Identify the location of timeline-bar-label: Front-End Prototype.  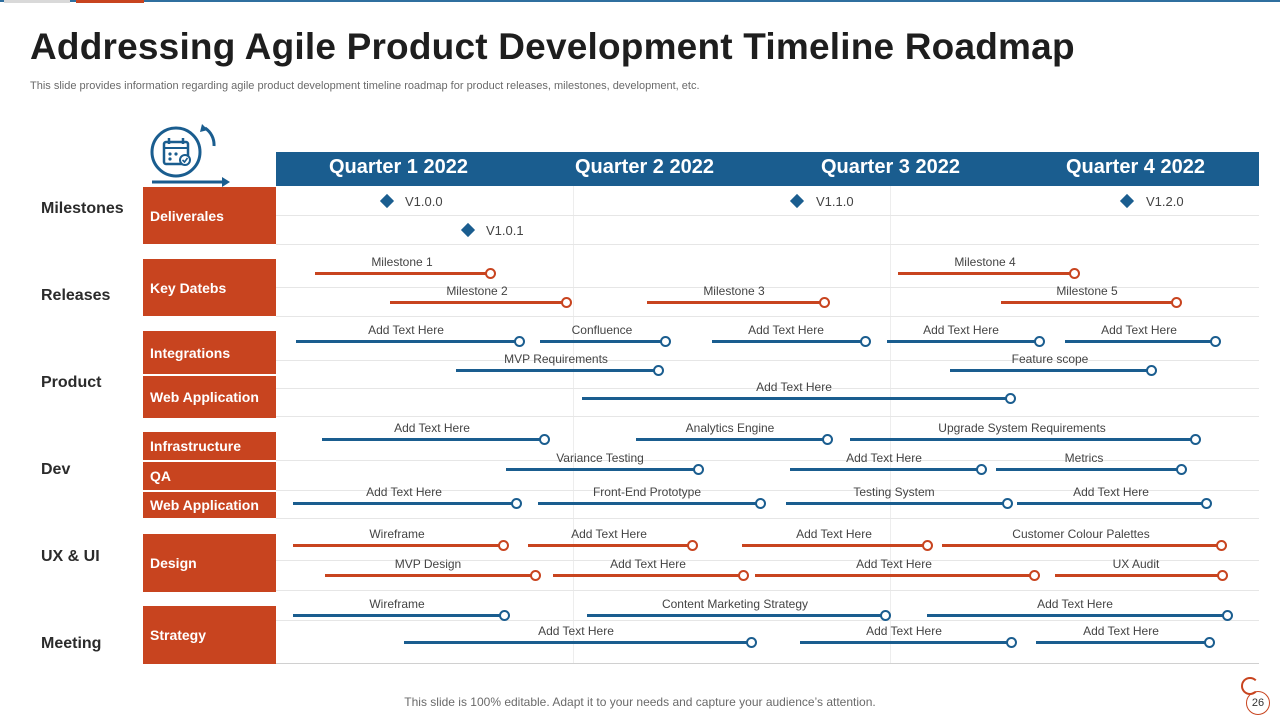
(647, 492).